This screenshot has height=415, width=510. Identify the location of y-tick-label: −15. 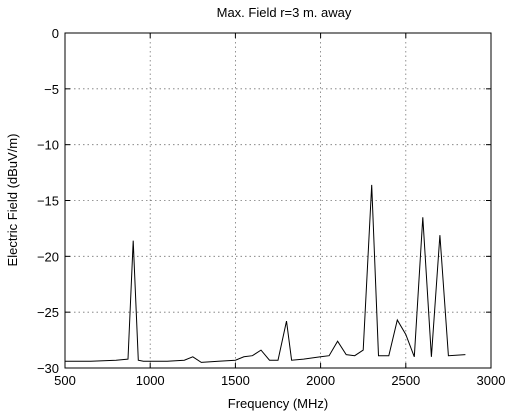
(48, 201).